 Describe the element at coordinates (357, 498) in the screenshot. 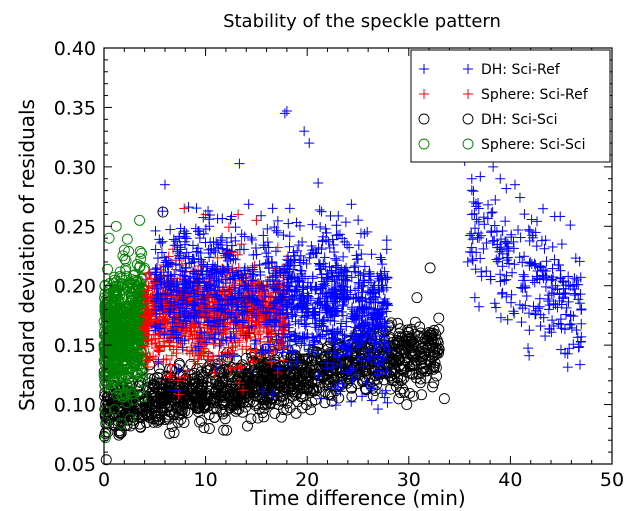

I see `x-axis-title: Time difference (min)` at that location.